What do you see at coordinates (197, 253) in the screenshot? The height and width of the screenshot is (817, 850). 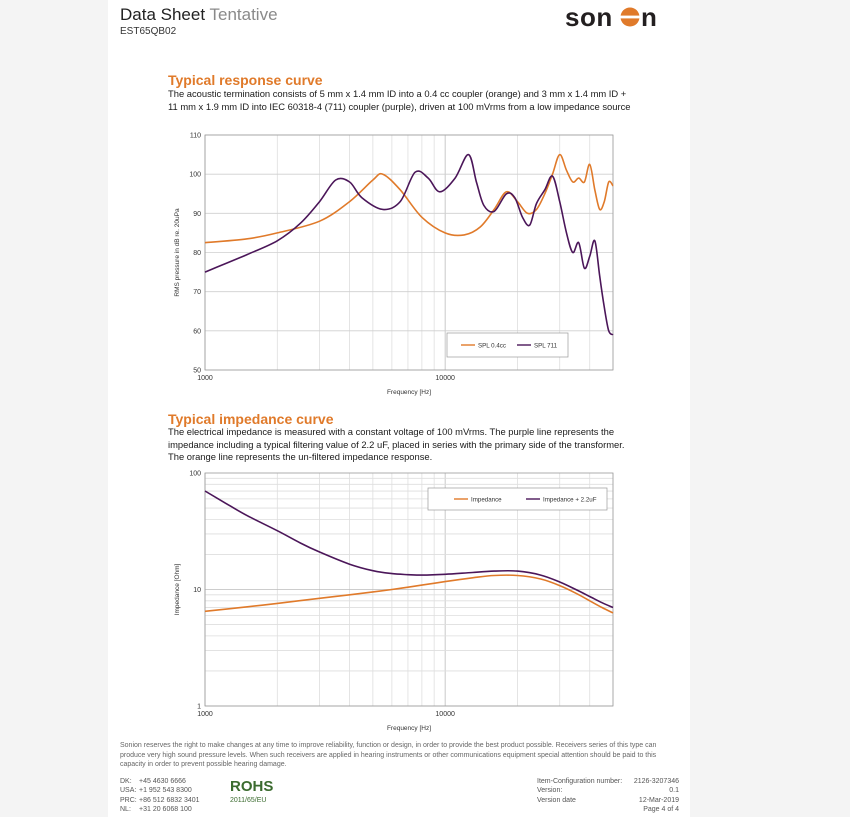 I see `y-tick-label: 80` at bounding box center [197, 253].